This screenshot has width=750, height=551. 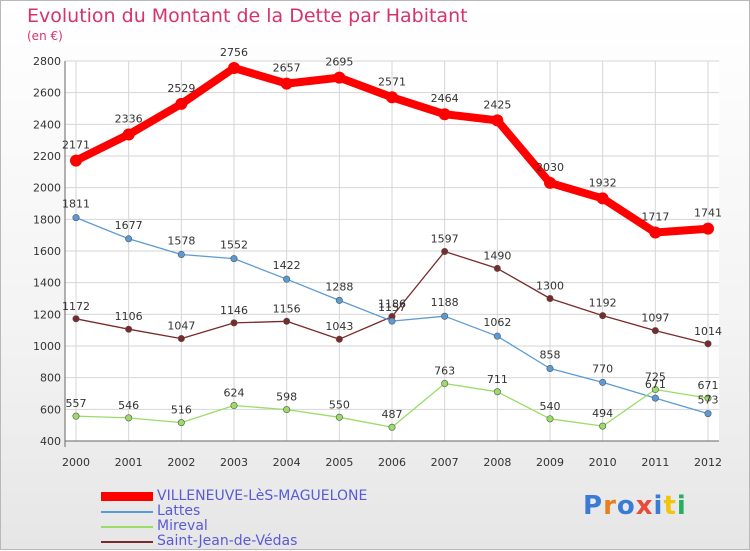 I want to click on x-tick-label: 2003, so click(x=234, y=462).